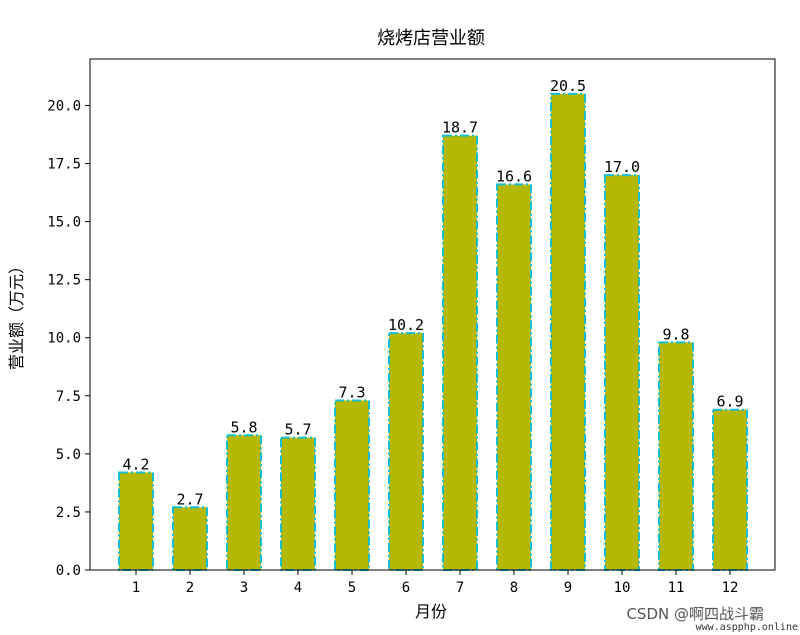 The image size is (800, 635). Describe the element at coordinates (460, 588) in the screenshot. I see `x-tick-label-7: 7` at that location.